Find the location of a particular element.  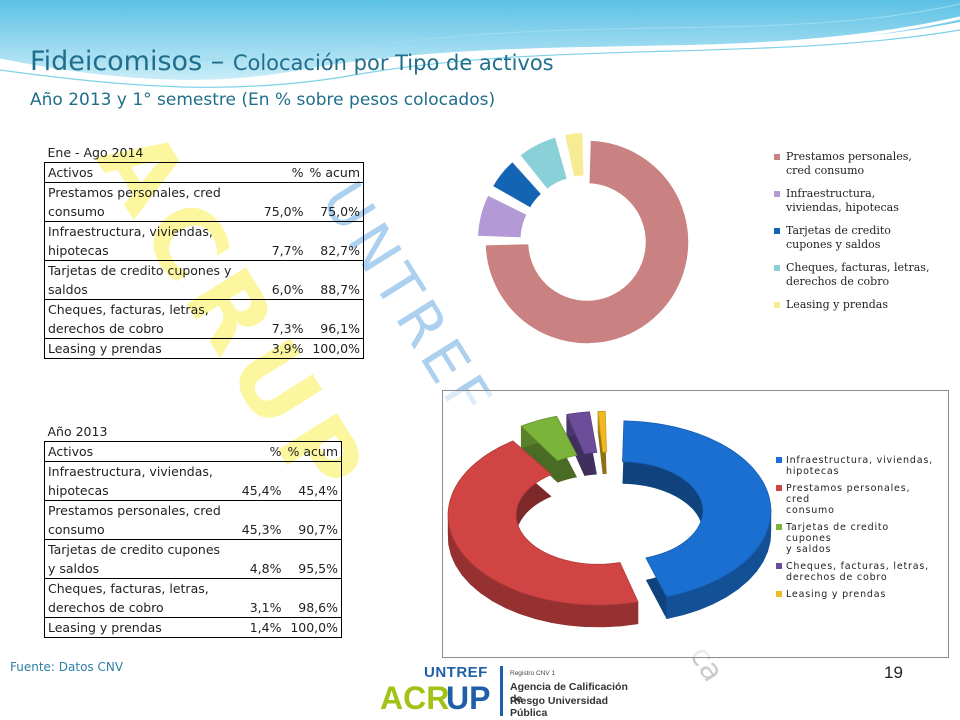

logo-up-text: UP is located at coordinates (468, 698).